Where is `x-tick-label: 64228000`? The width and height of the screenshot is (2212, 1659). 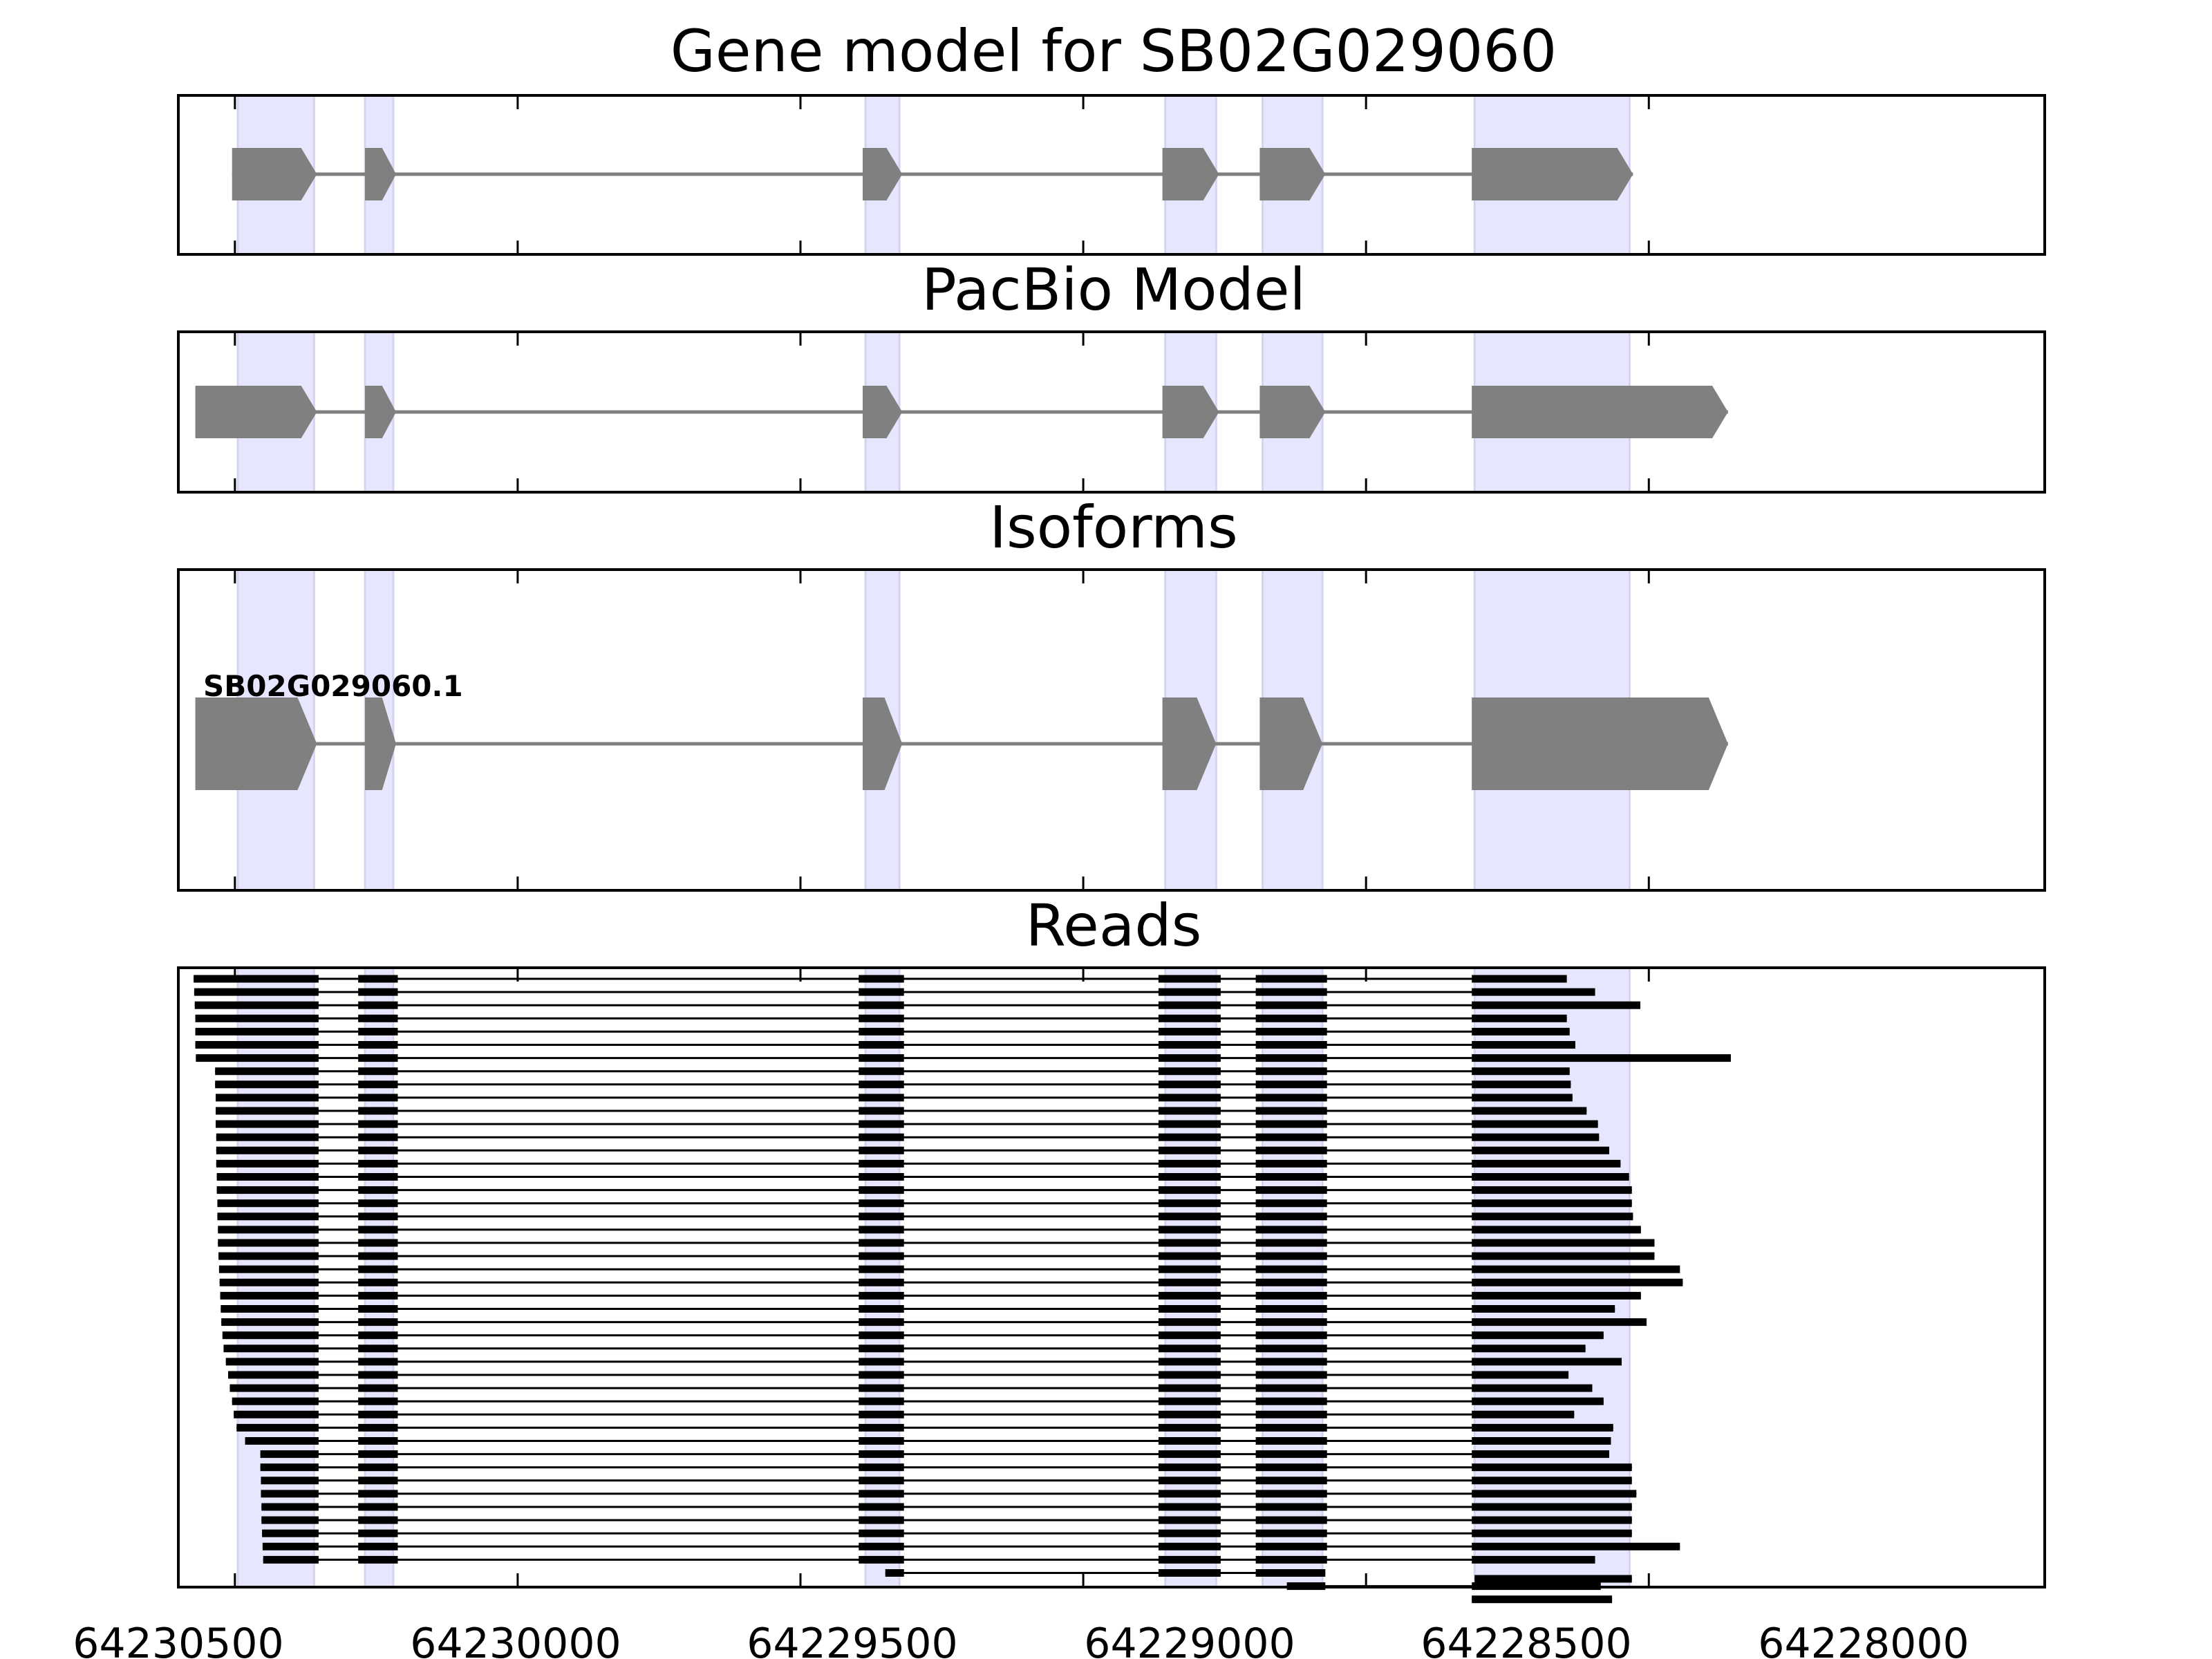 x-tick-label: 64228000 is located at coordinates (1863, 1639).